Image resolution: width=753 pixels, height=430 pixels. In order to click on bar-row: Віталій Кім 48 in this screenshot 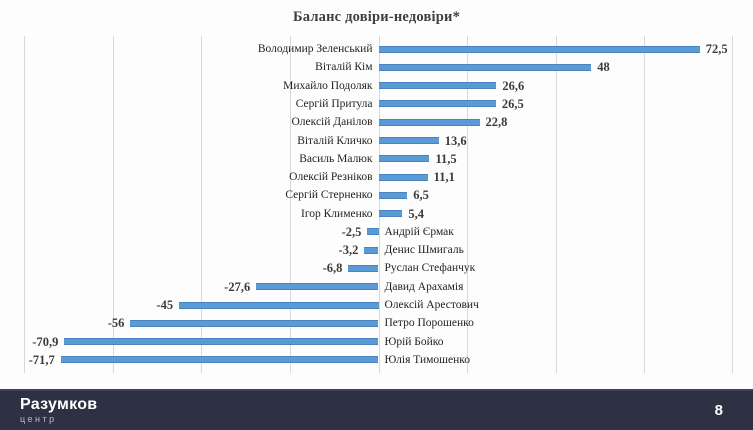, I will do `click(378, 67)`.